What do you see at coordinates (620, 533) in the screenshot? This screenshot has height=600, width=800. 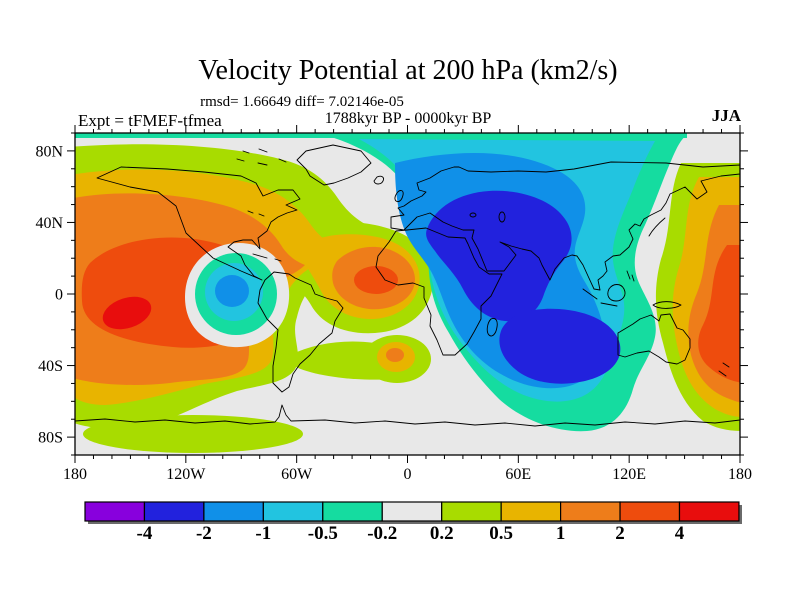 I see `colorbar-label: 2` at bounding box center [620, 533].